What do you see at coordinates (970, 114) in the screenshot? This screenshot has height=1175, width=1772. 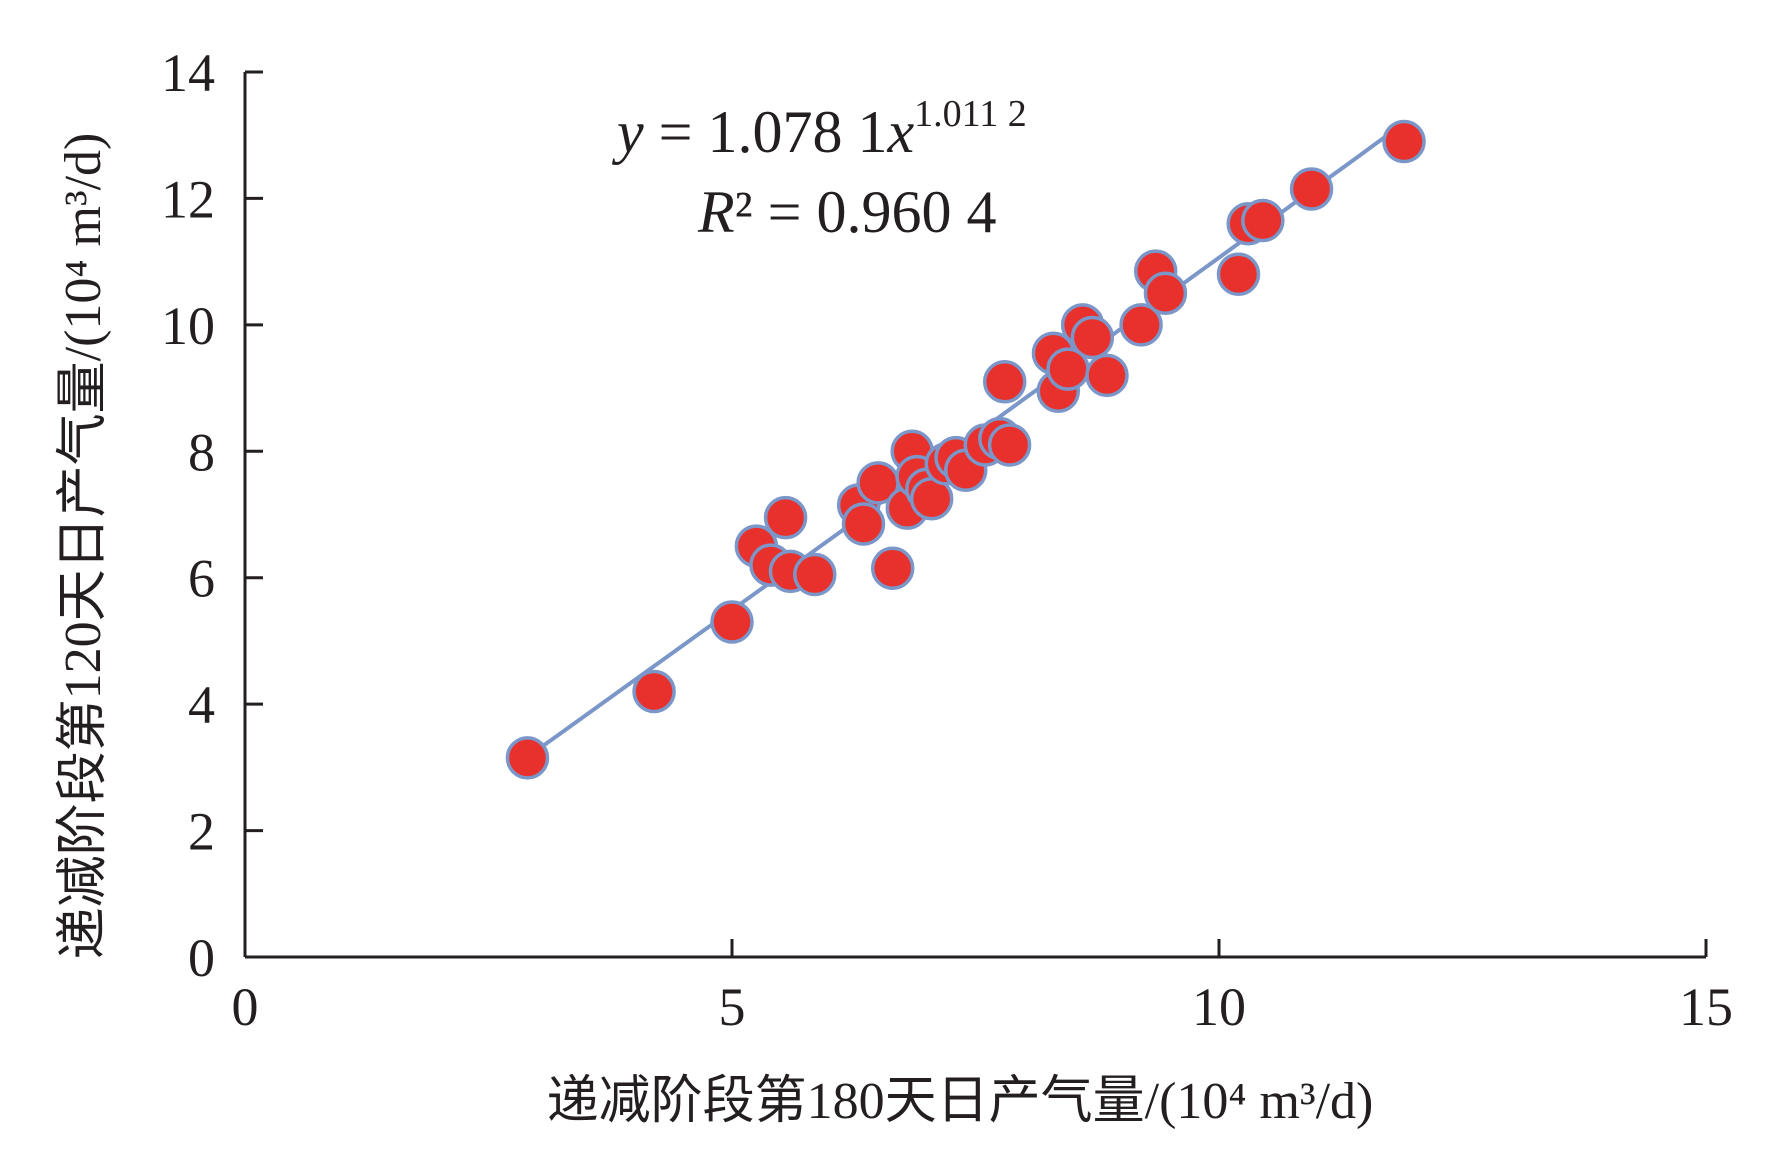 I see `eq-exponent: 1.011 2` at bounding box center [970, 114].